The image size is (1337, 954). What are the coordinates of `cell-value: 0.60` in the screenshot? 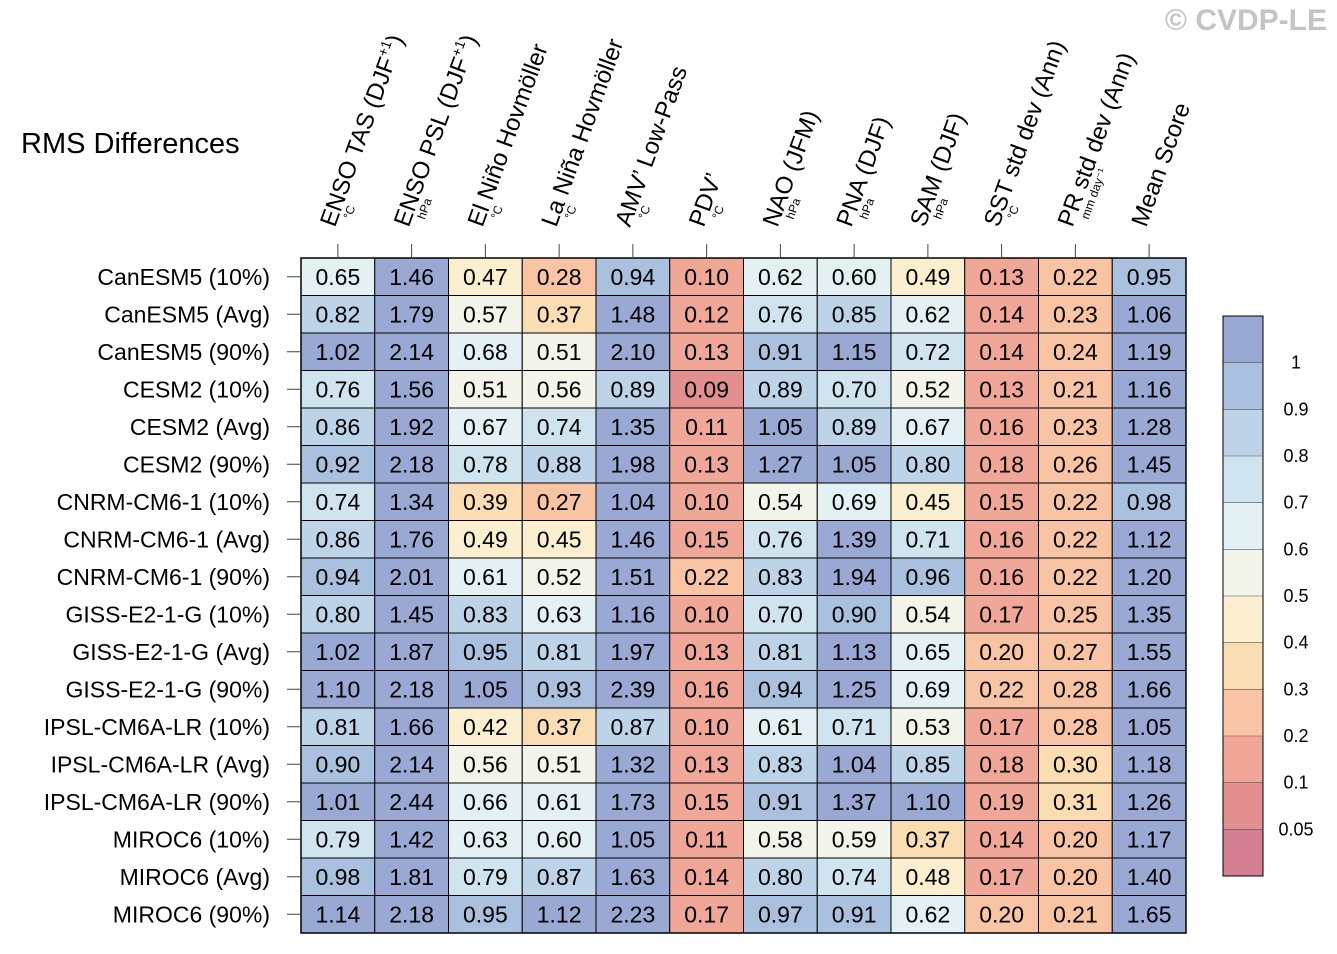 It's located at (854, 277).